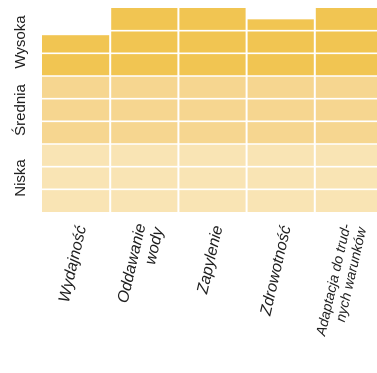  I want to click on x-tick-label: Adaptacja do trud-nych warunków, so click(340, 280).